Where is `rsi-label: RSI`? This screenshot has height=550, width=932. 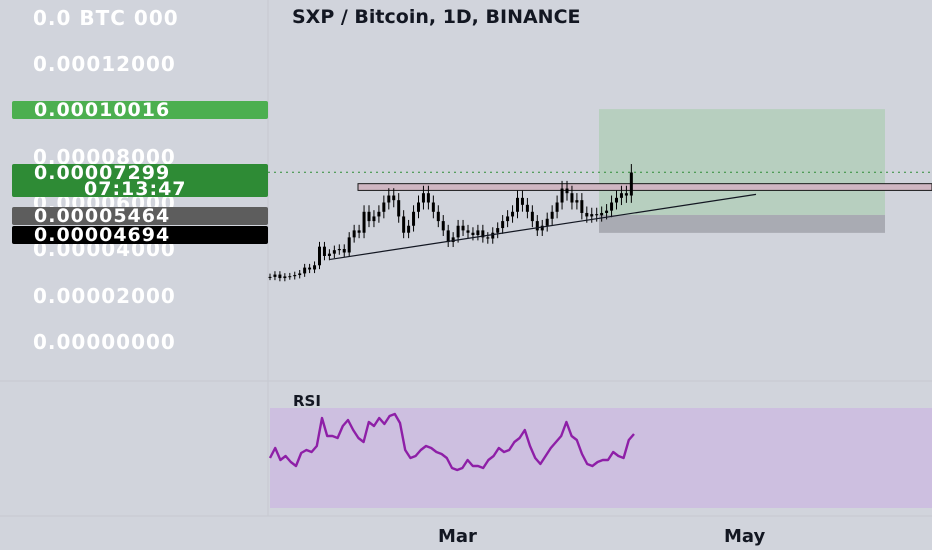
rsi-label: RSI is located at coordinates (307, 401).